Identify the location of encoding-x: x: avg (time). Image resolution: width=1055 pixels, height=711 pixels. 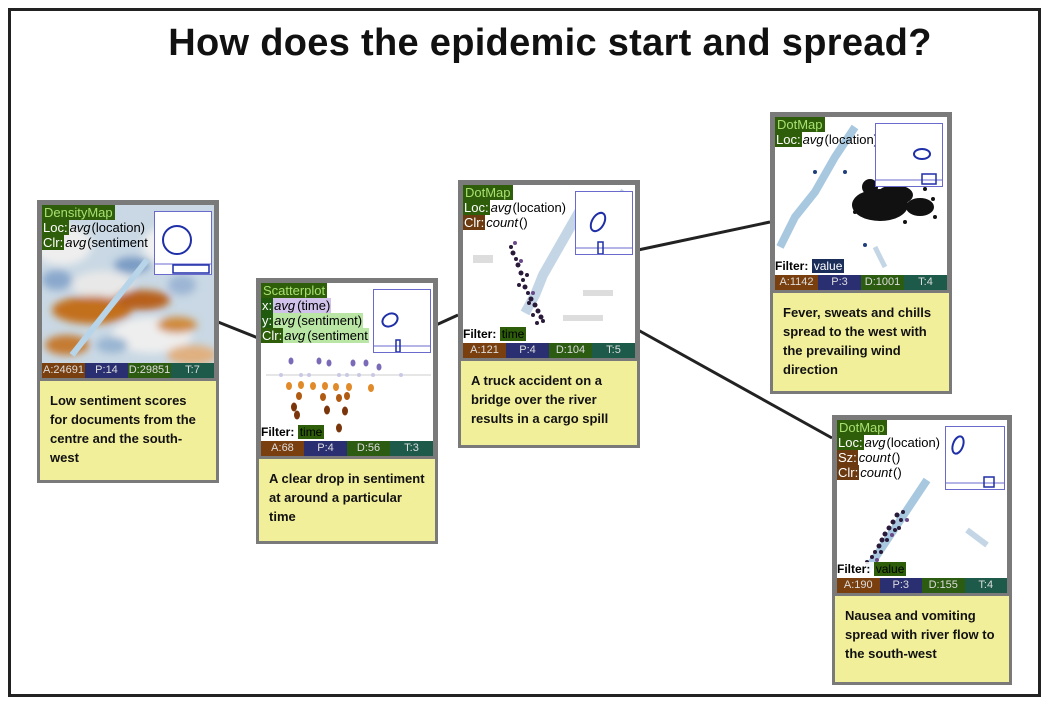
(296, 305).